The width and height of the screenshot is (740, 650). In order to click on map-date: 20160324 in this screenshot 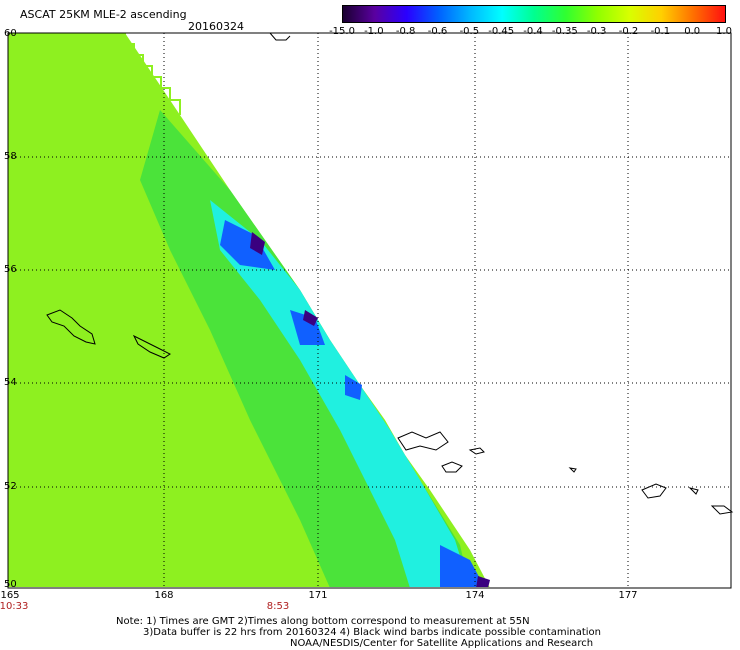, I will do `click(216, 26)`.